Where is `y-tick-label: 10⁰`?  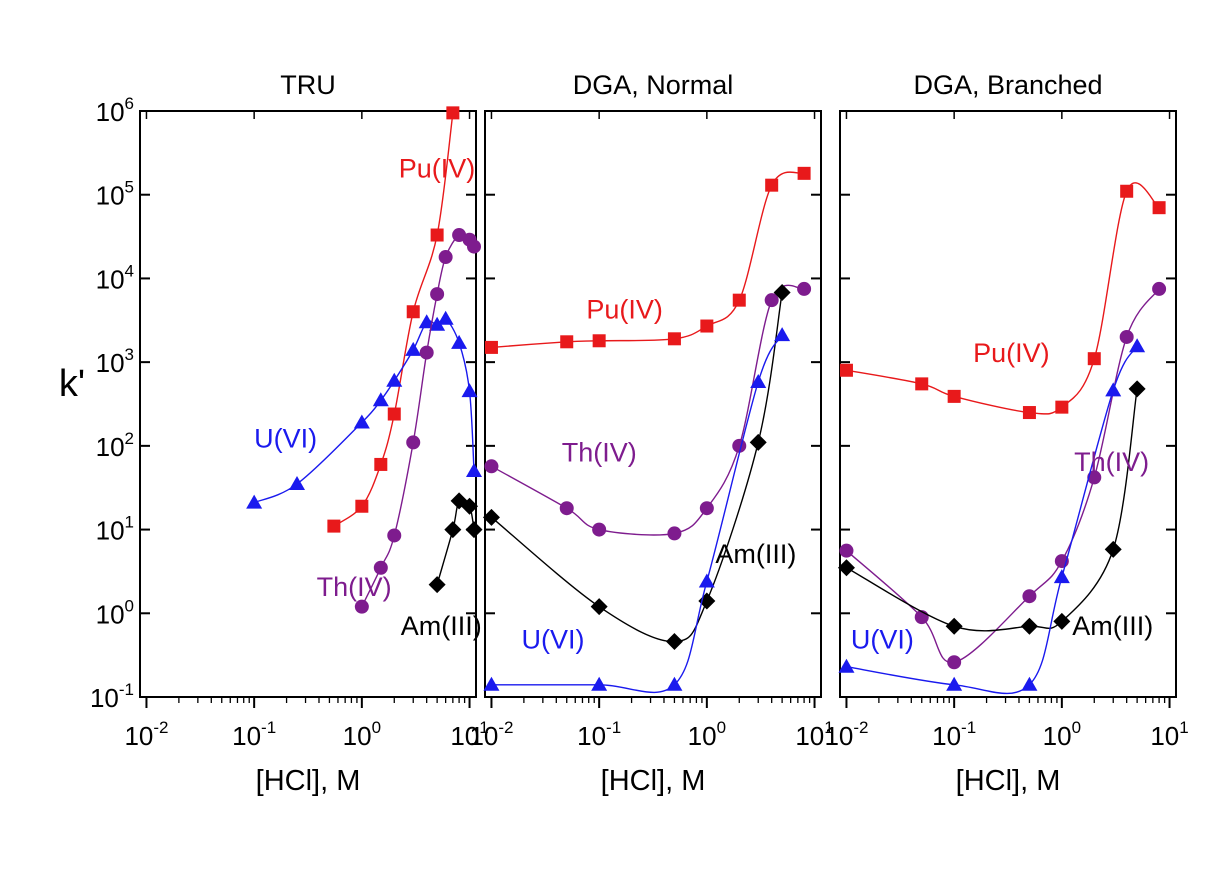
y-tick-label: 10⁰ is located at coordinates (115, 612).